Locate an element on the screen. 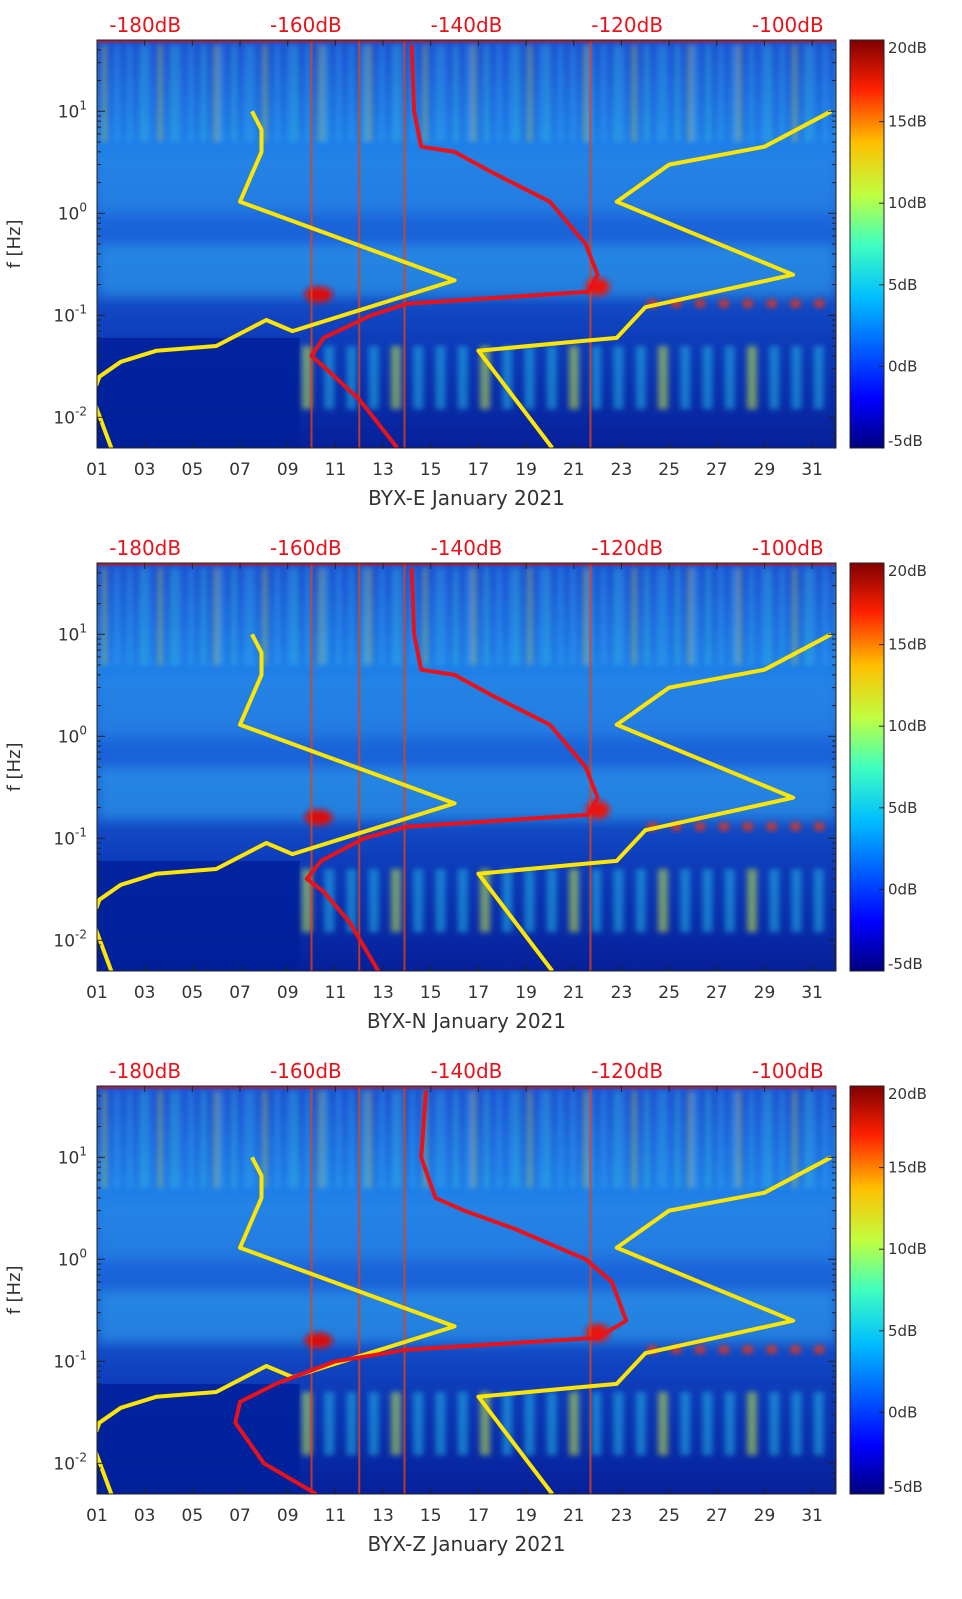  x-axis-label: BYX-Z January 2021 is located at coordinates (467, 1544).